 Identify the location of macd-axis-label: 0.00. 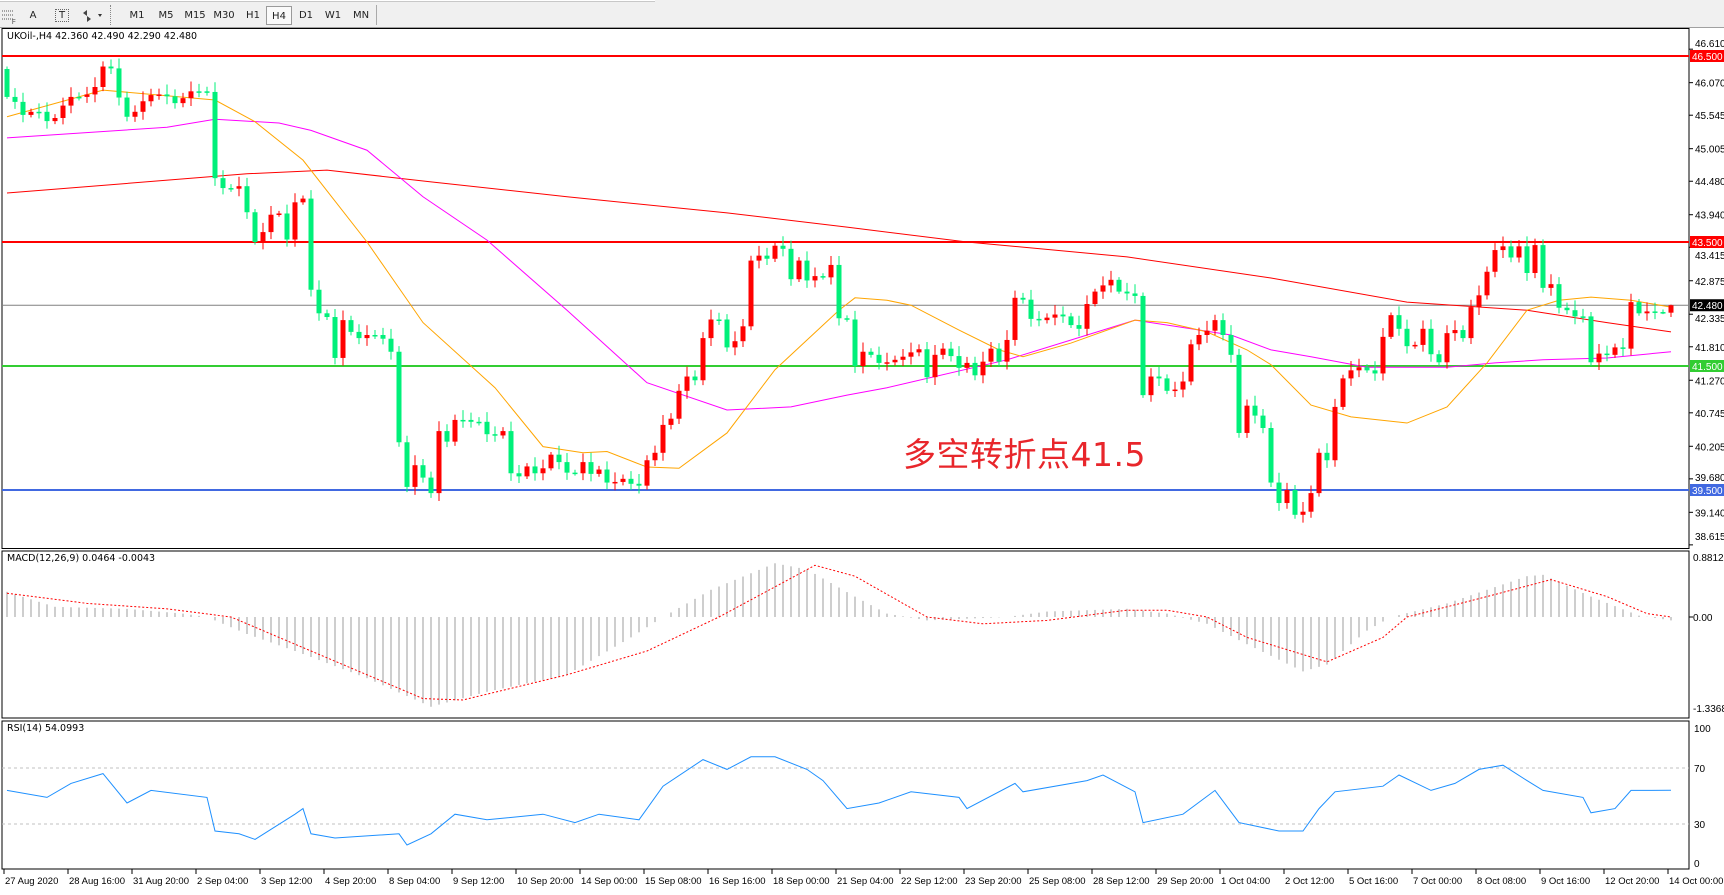
(1703, 618).